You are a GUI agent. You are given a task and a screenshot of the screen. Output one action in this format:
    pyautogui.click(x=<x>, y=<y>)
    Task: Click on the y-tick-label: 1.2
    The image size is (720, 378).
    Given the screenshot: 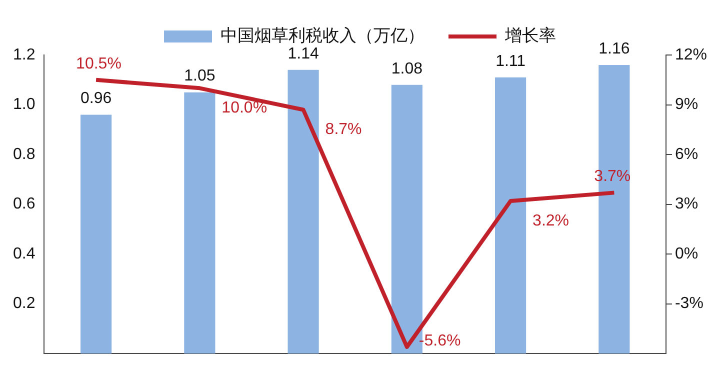 What is the action you would take?
    pyautogui.click(x=24, y=55)
    